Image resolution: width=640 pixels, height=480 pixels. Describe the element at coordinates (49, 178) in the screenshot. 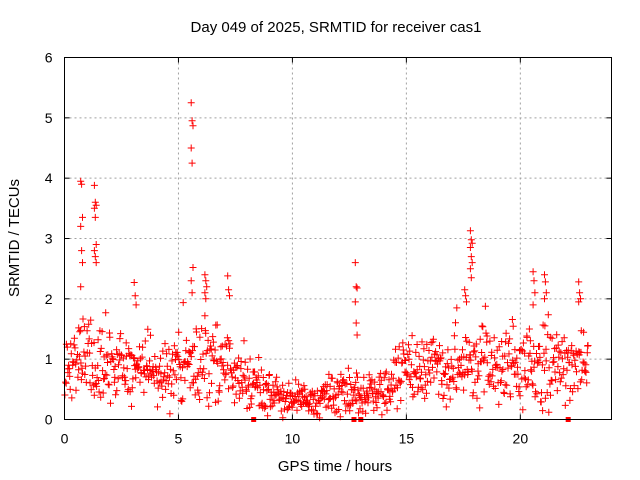

I see `y-tick-label: 4` at that location.